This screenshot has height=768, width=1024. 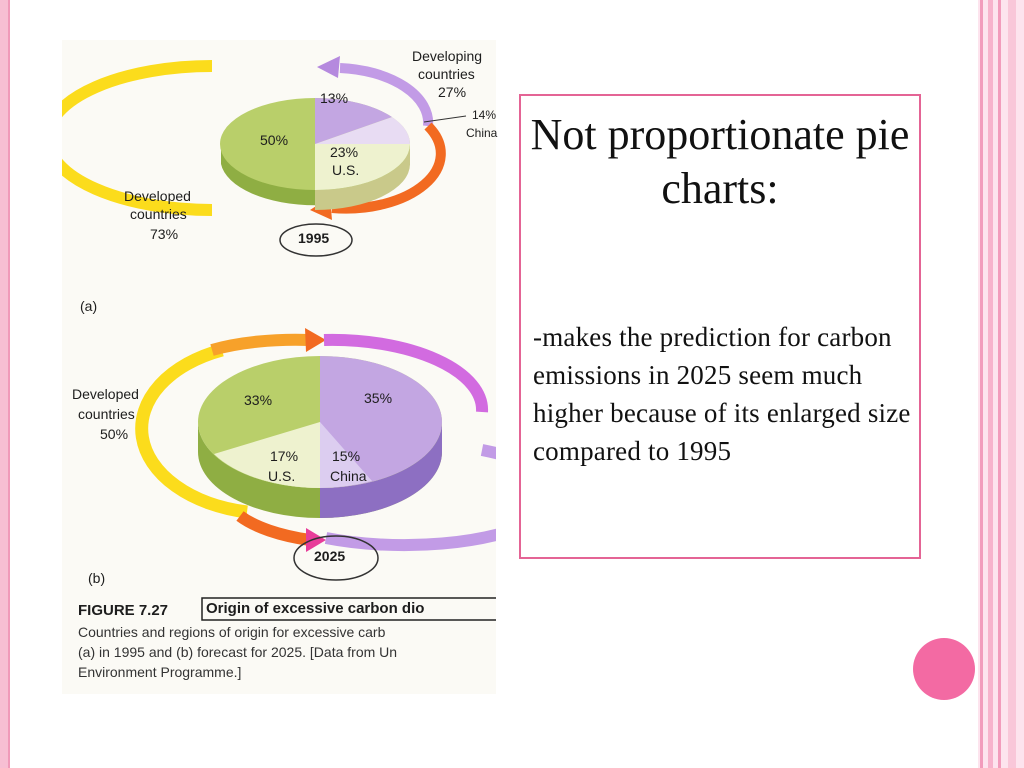 What do you see at coordinates (944, 669) in the screenshot?
I see `pink-circle-decoration` at bounding box center [944, 669].